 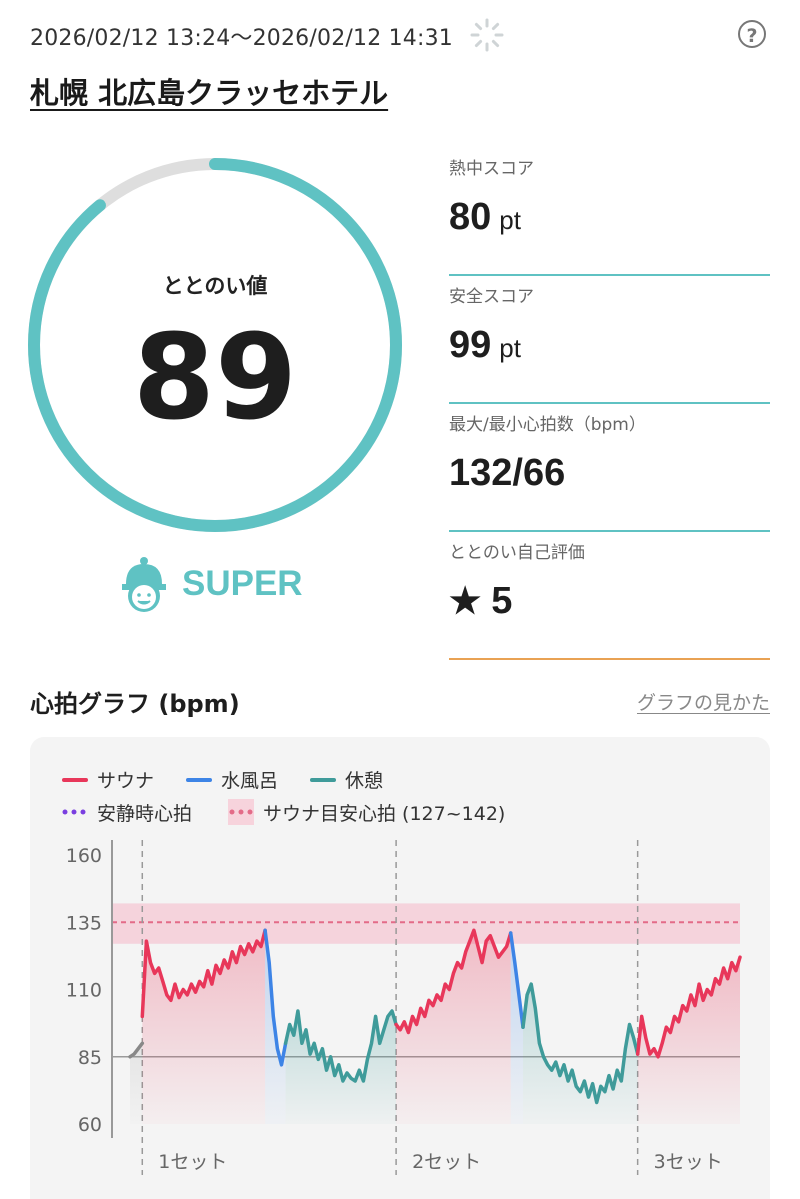 What do you see at coordinates (90, 1125) in the screenshot?
I see `y-tick-label: 60` at bounding box center [90, 1125].